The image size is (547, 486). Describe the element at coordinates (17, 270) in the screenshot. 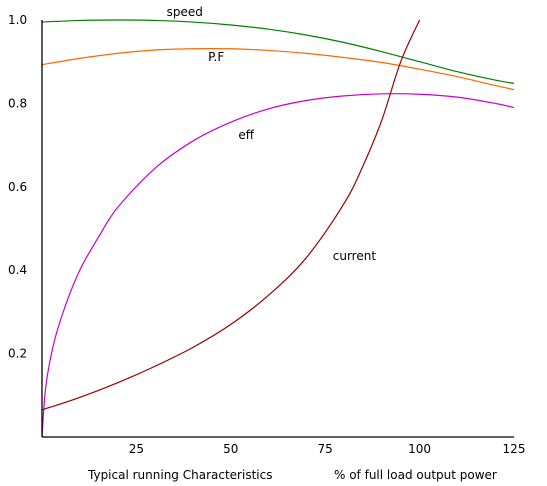

I see `y-tick-label: 0.4` at that location.